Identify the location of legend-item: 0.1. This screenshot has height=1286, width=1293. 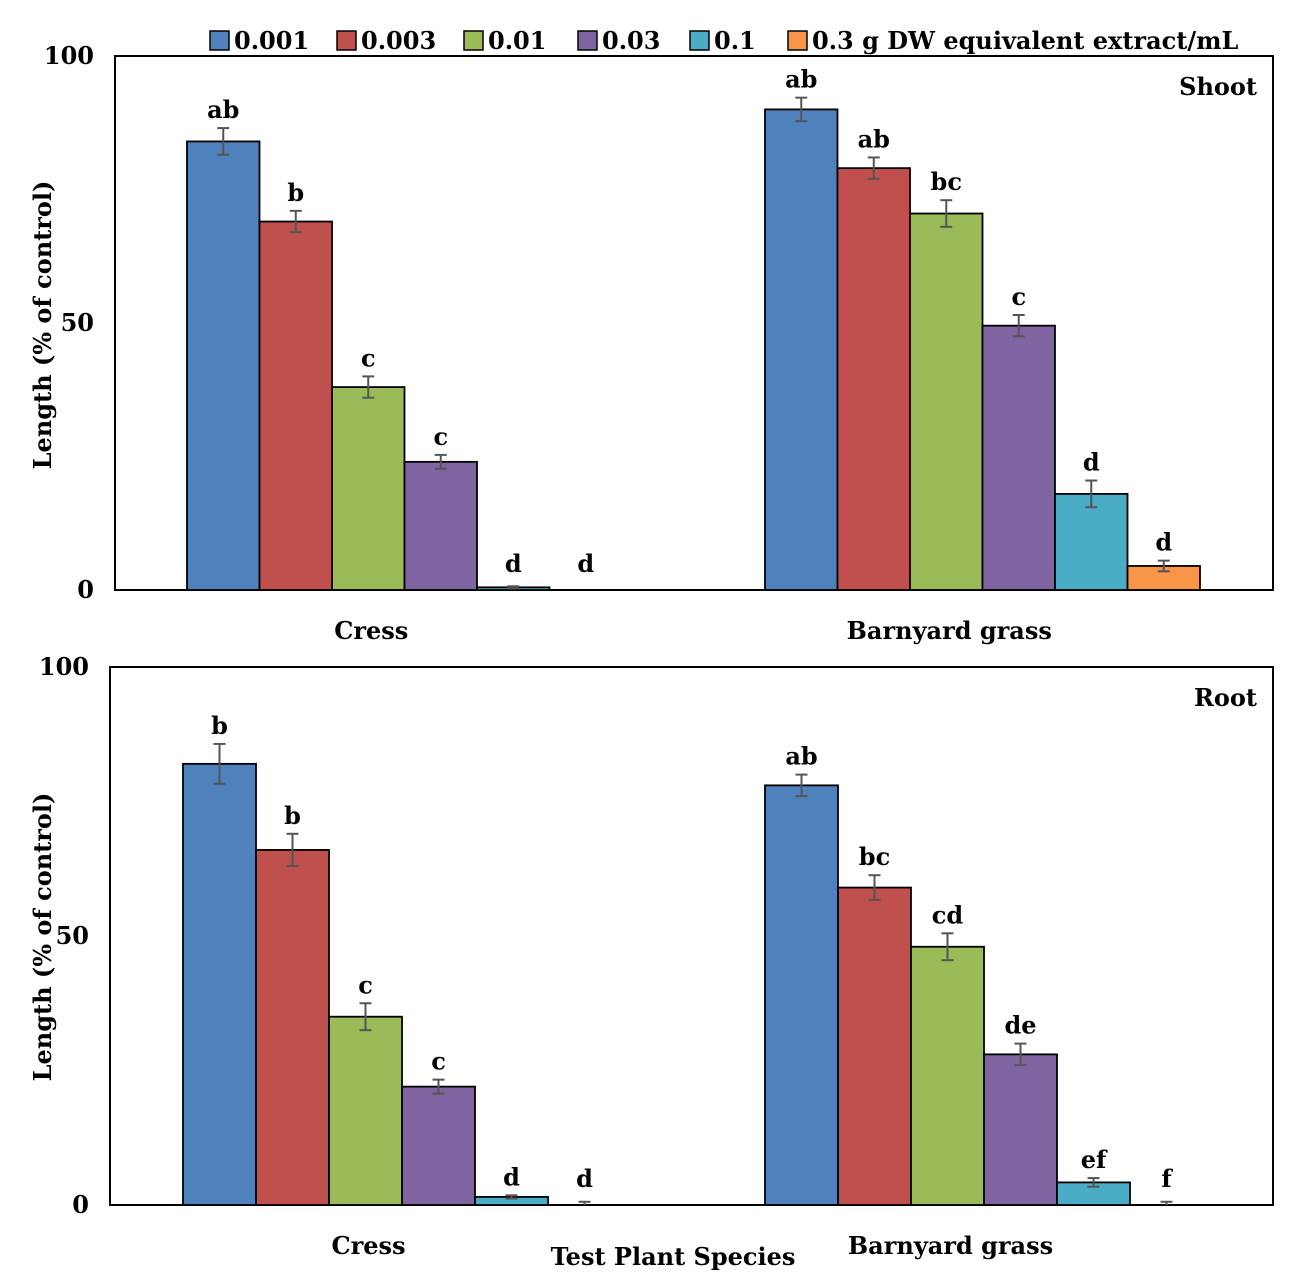
(722, 40).